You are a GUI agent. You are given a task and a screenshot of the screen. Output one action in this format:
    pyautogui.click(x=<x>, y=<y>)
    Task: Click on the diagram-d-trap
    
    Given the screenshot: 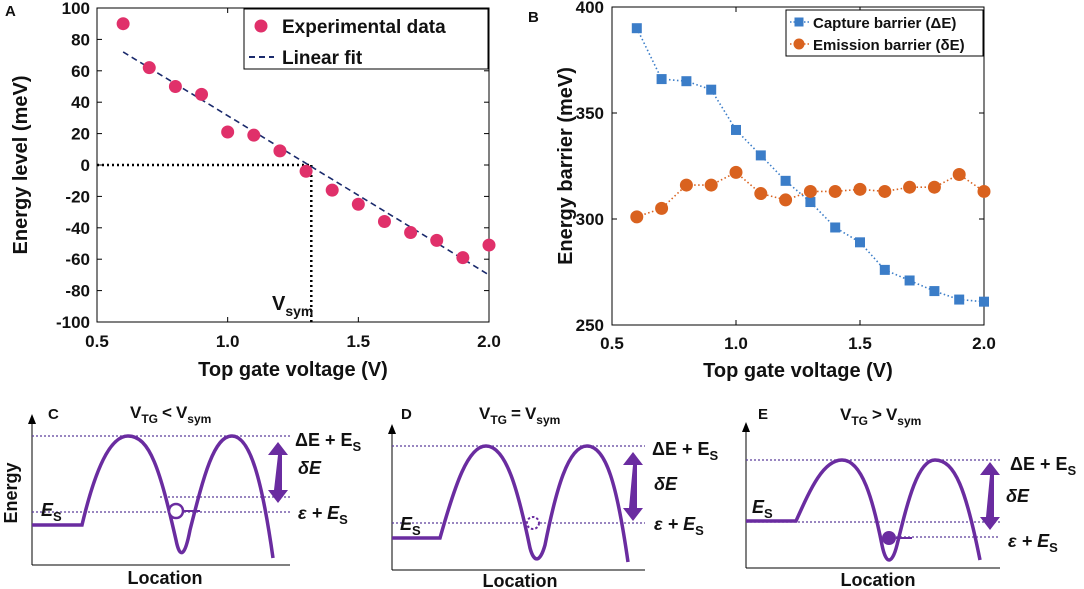 What is the action you would take?
    pyautogui.click(x=533, y=523)
    